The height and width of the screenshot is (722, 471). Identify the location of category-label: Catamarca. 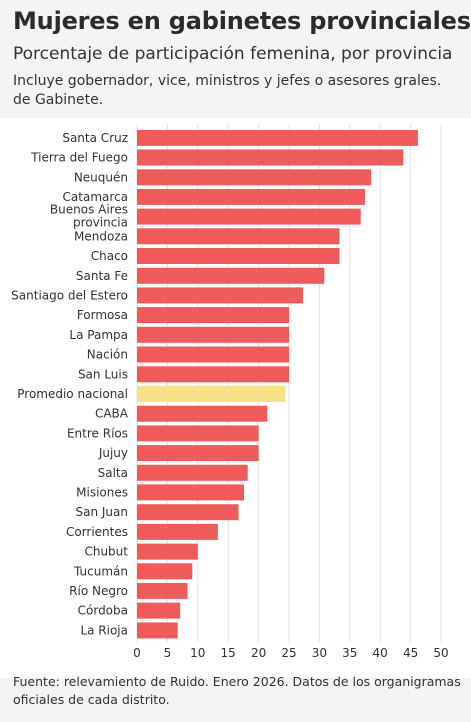
(95, 197).